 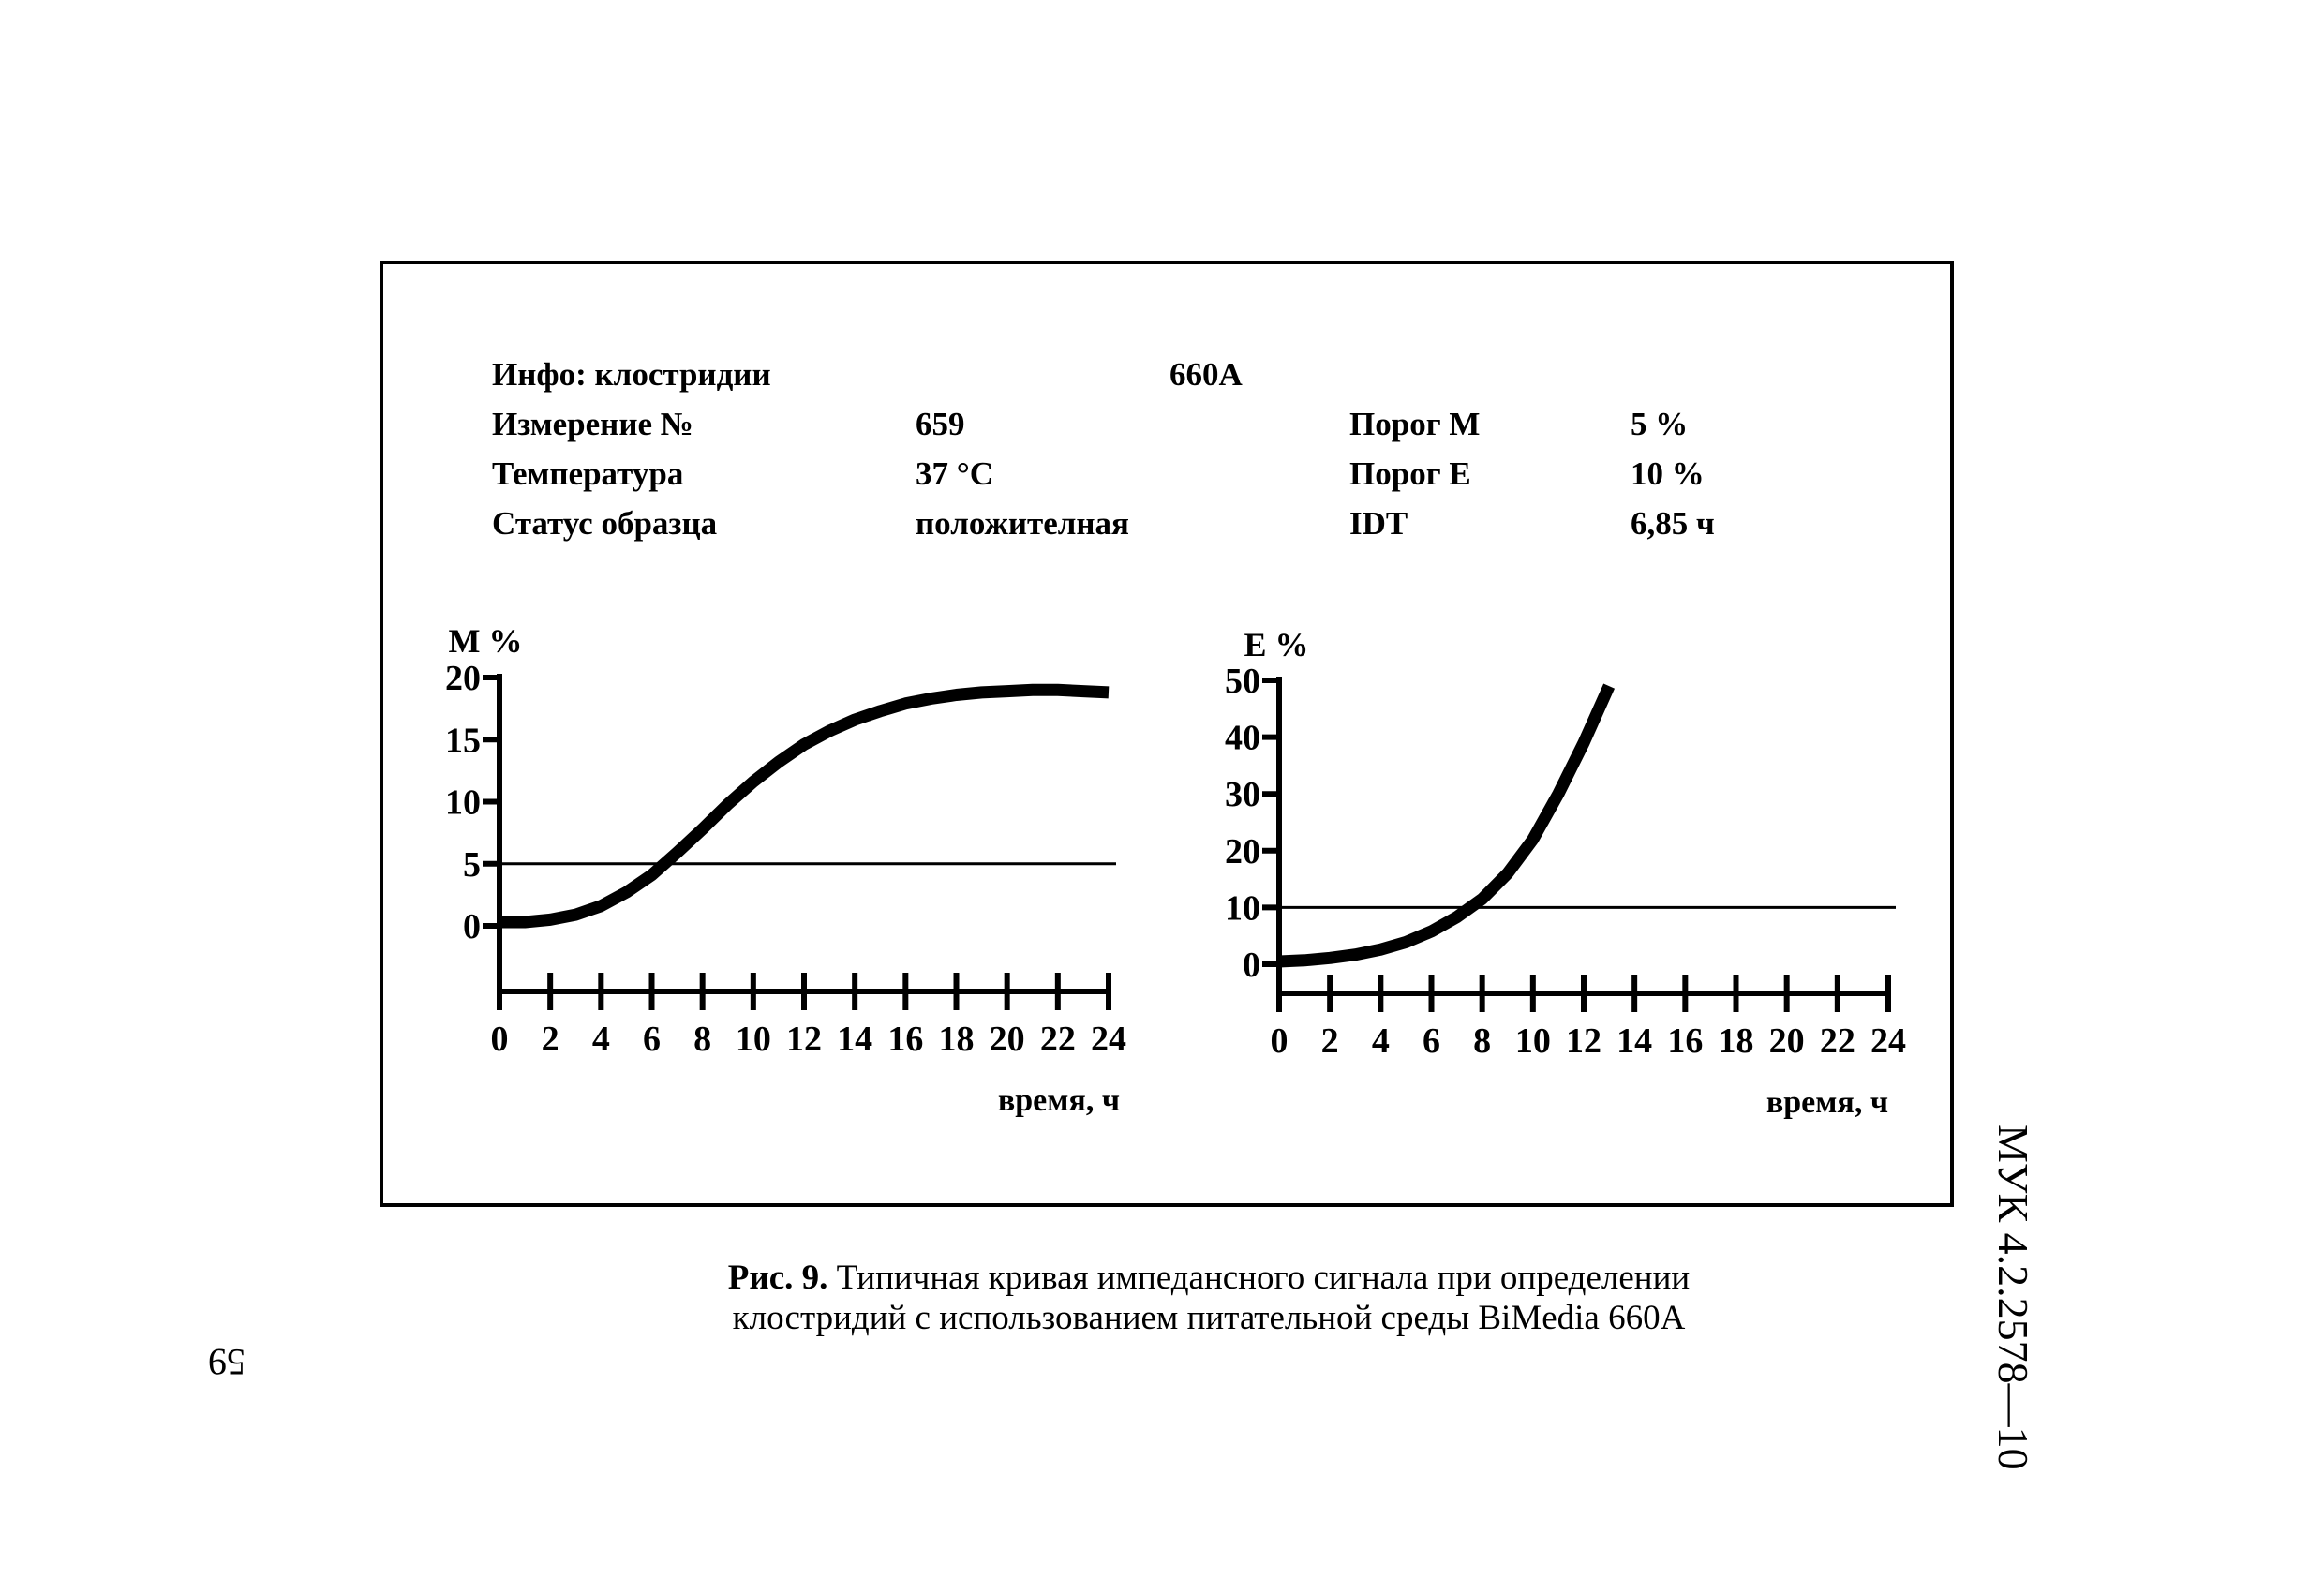 I want to click on document-code: МУК 4.2.2578—10, so click(x=2013, y=1297).